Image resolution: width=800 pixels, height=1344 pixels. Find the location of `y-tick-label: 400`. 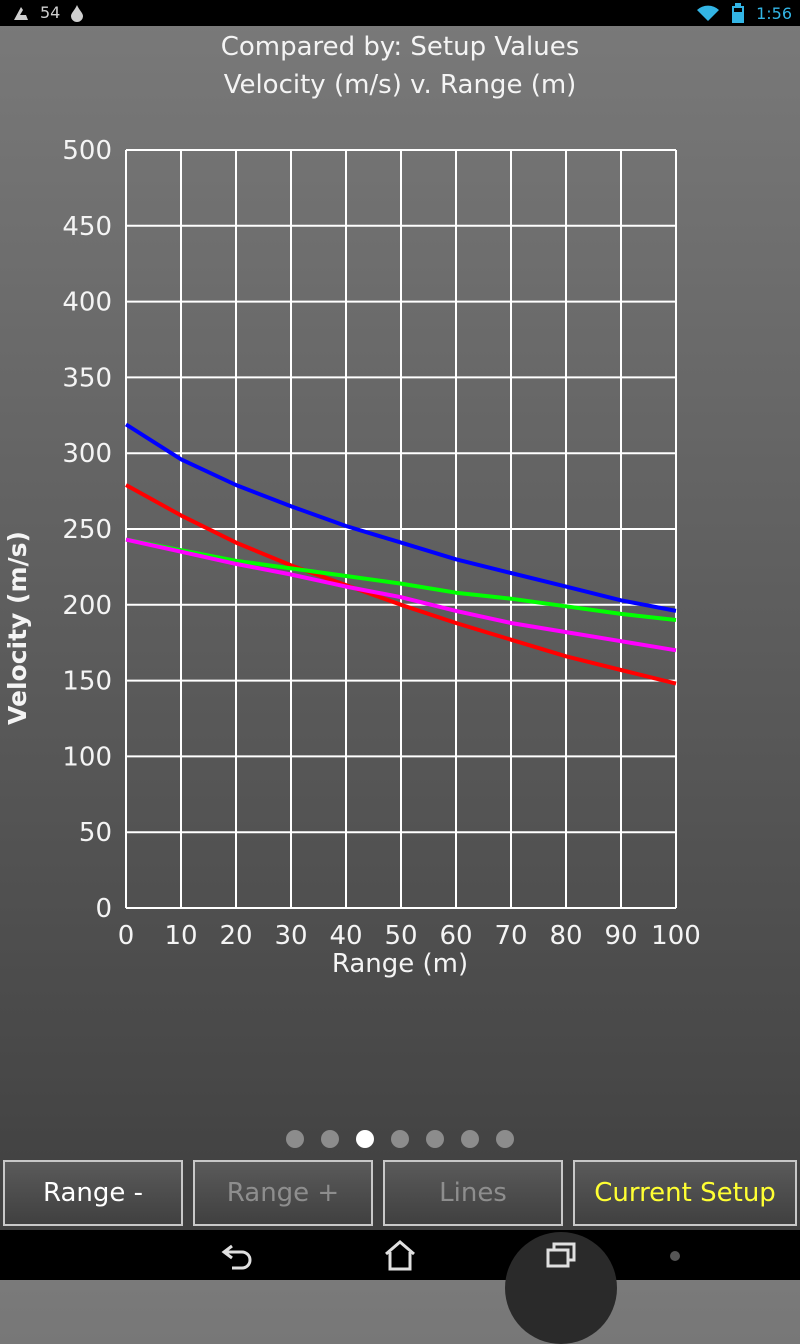

y-tick-label: 400 is located at coordinates (87, 303).